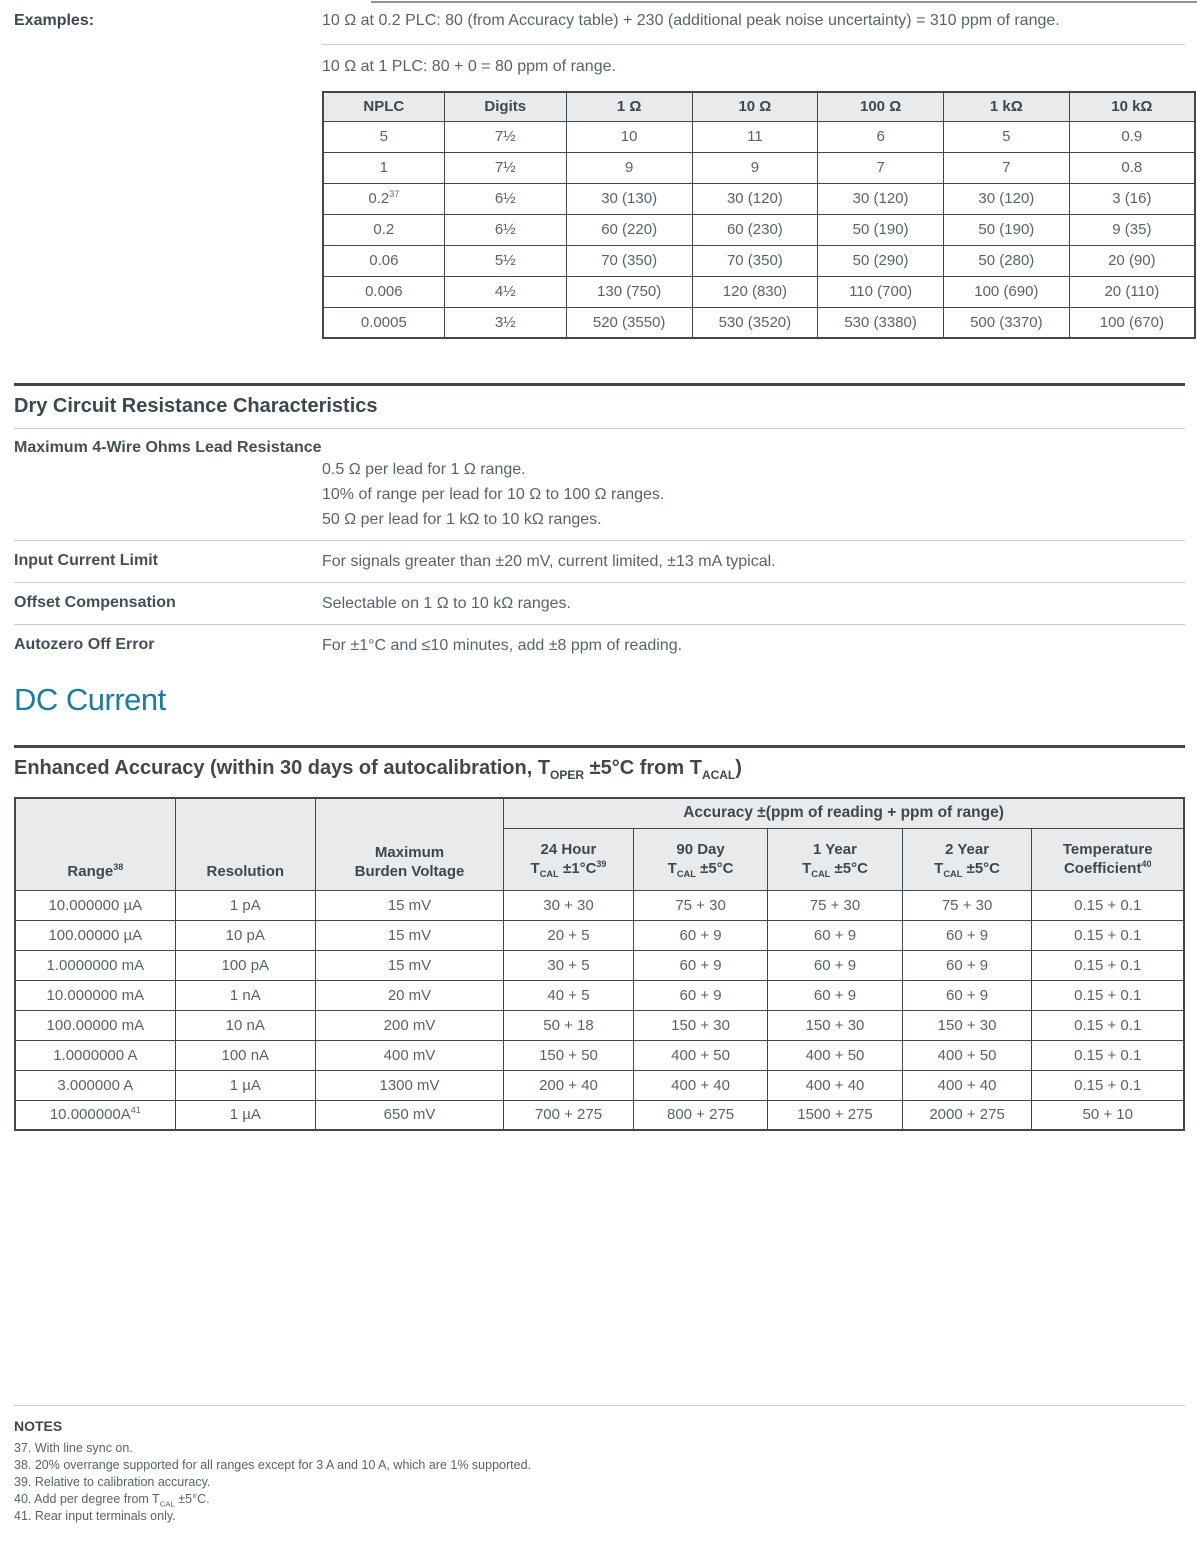 The image size is (1197, 1541). I want to click on accuracy-cell: 400 + 40, so click(967, 1085).